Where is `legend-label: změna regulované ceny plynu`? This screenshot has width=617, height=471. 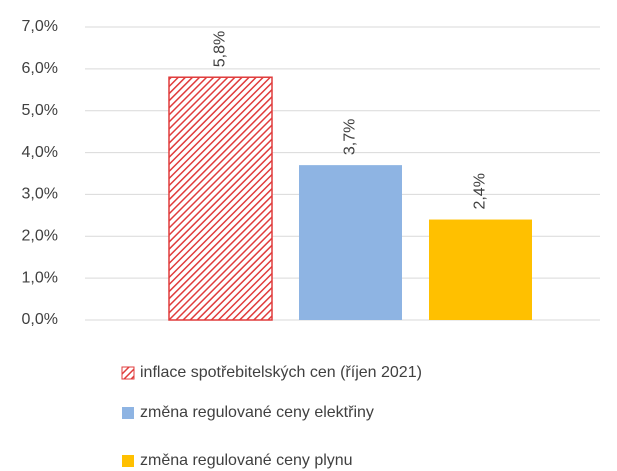 legend-label: změna regulované ceny plynu is located at coordinates (246, 460).